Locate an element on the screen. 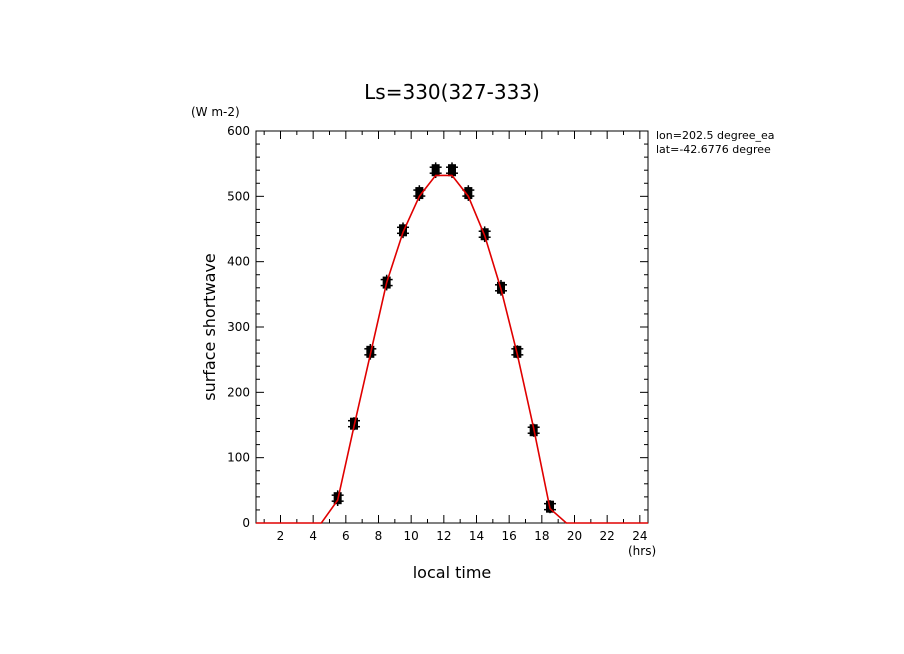  y-tick-label: 100 is located at coordinates (238, 458).